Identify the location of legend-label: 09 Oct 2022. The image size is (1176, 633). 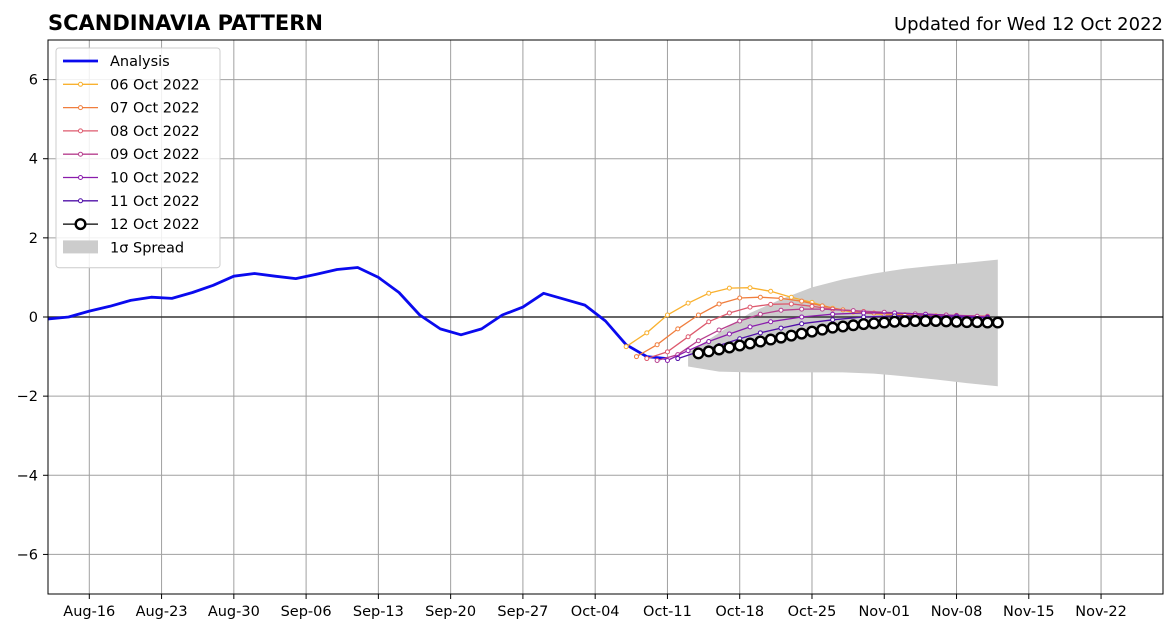
(155, 155).